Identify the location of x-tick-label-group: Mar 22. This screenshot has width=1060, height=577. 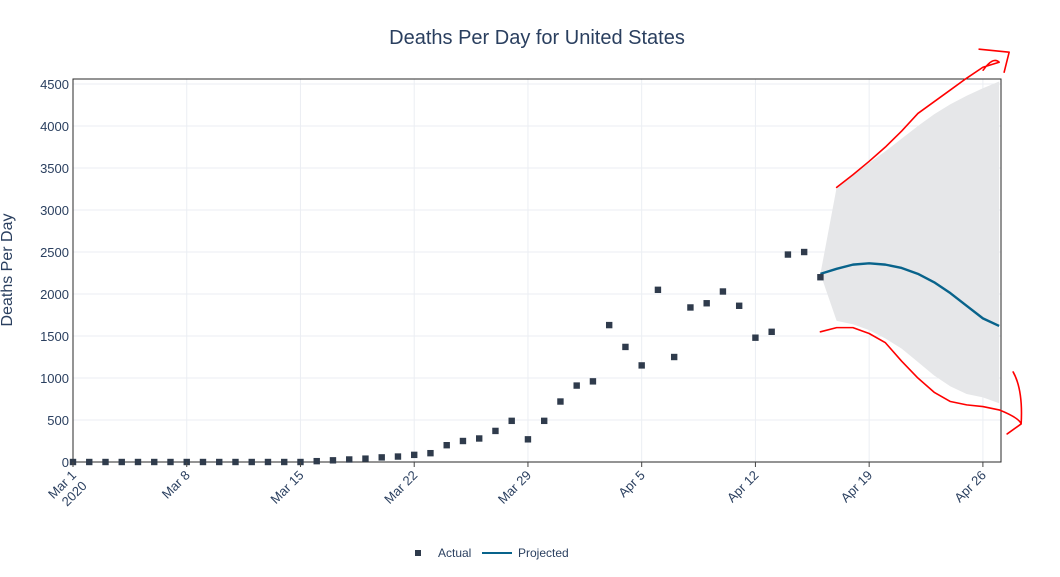
(400, 487).